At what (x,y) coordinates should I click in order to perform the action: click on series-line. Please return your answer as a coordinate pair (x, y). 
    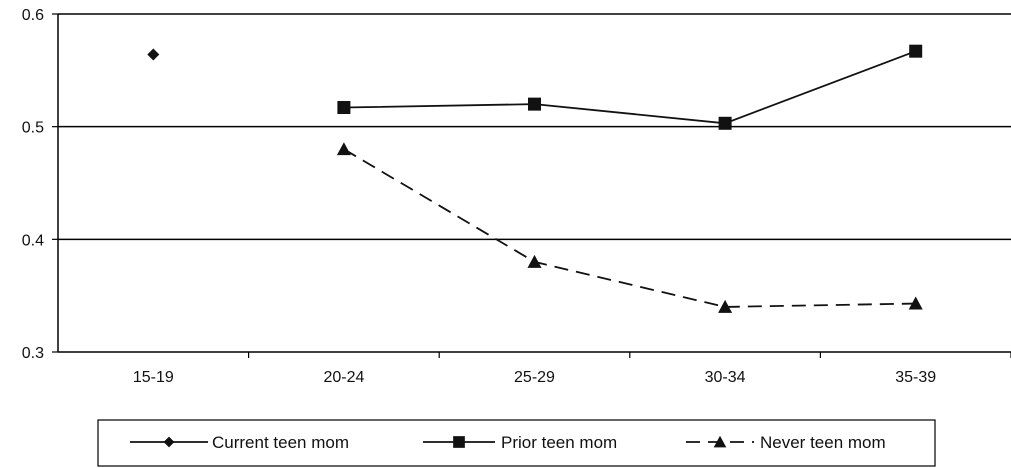
    Looking at the image, I should click on (630, 87).